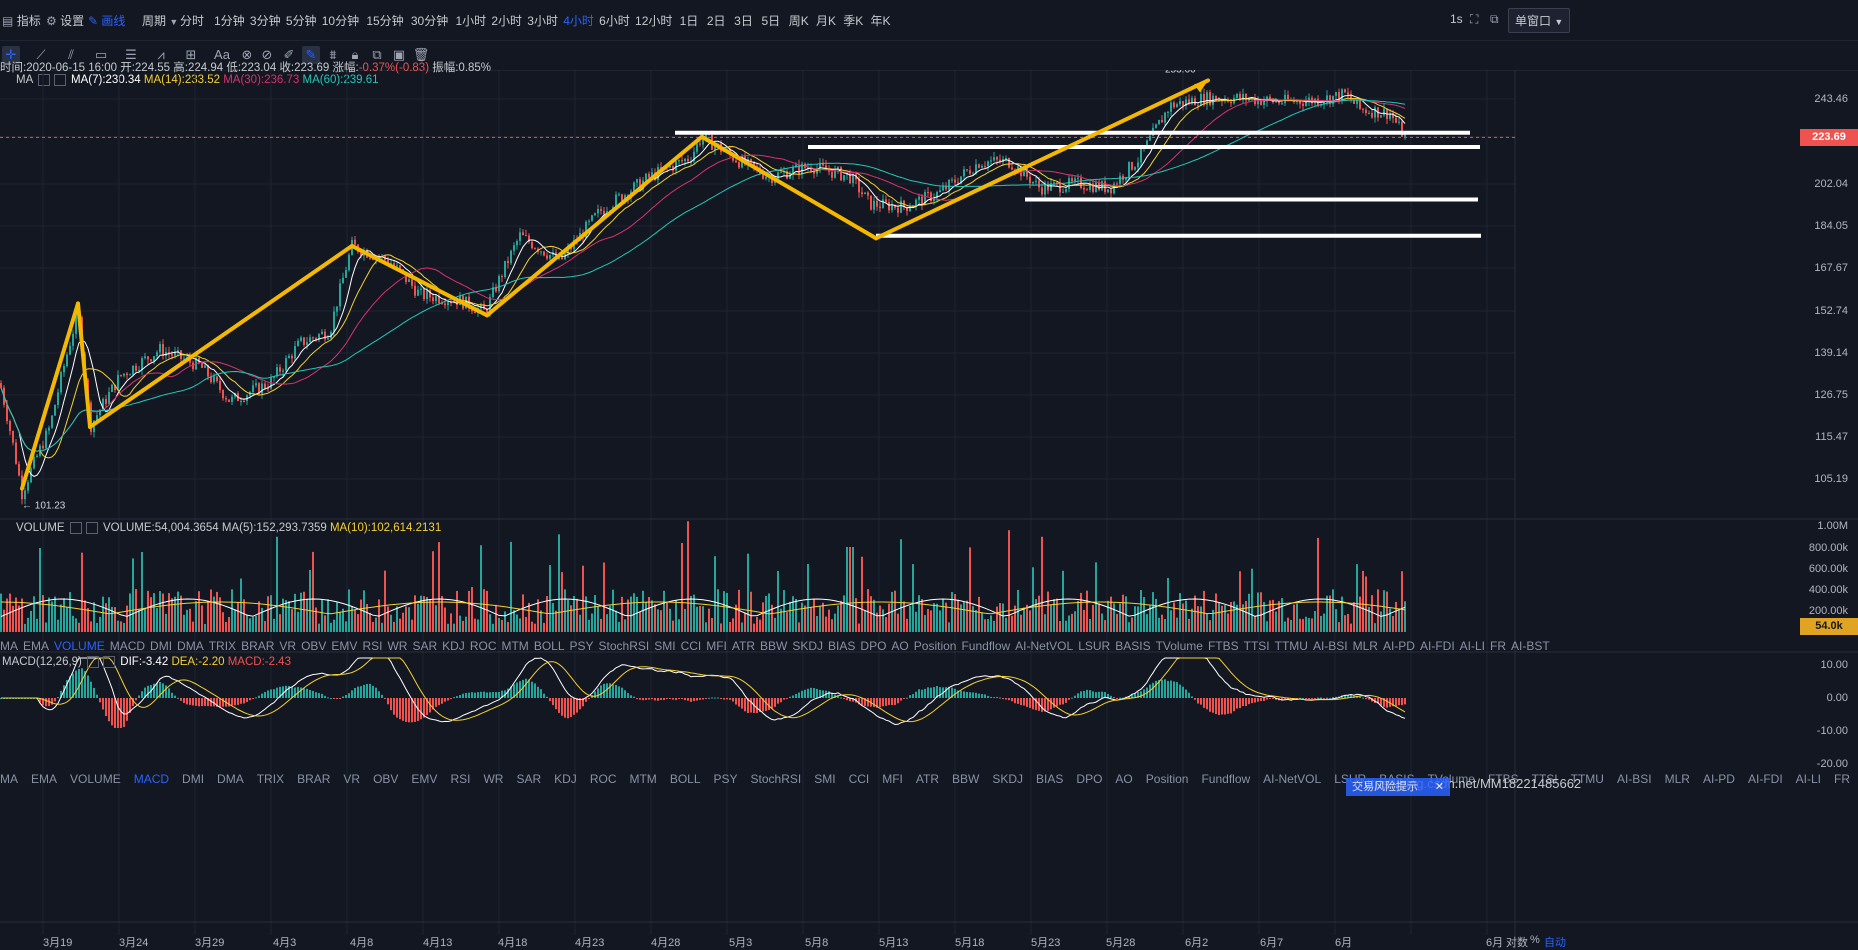 The image size is (1858, 950). What do you see at coordinates (529, 779) in the screenshot?
I see `indicator-tab-sar: SAR` at bounding box center [529, 779].